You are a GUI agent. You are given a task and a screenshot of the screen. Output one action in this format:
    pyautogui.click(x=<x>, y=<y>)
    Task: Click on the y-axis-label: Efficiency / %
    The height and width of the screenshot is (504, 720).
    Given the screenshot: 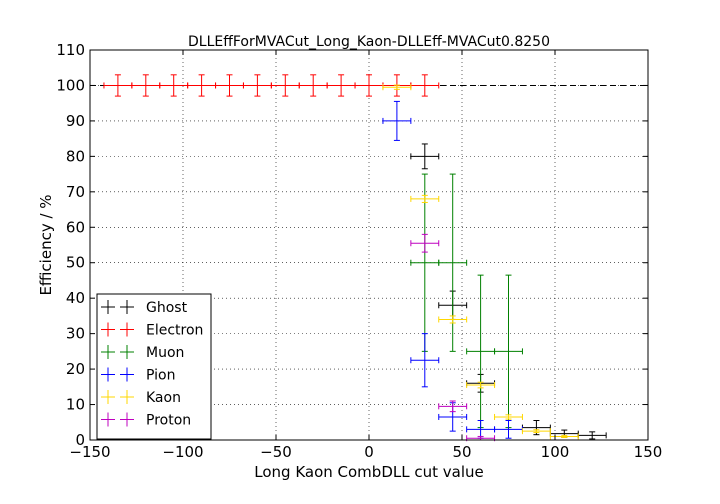 What is the action you would take?
    pyautogui.click(x=46, y=244)
    